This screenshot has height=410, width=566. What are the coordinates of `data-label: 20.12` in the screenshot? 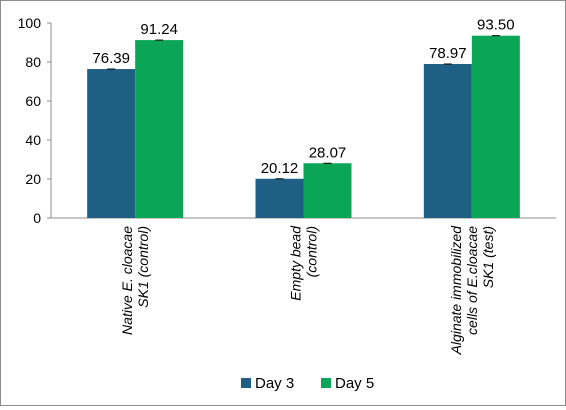 It's located at (280, 168).